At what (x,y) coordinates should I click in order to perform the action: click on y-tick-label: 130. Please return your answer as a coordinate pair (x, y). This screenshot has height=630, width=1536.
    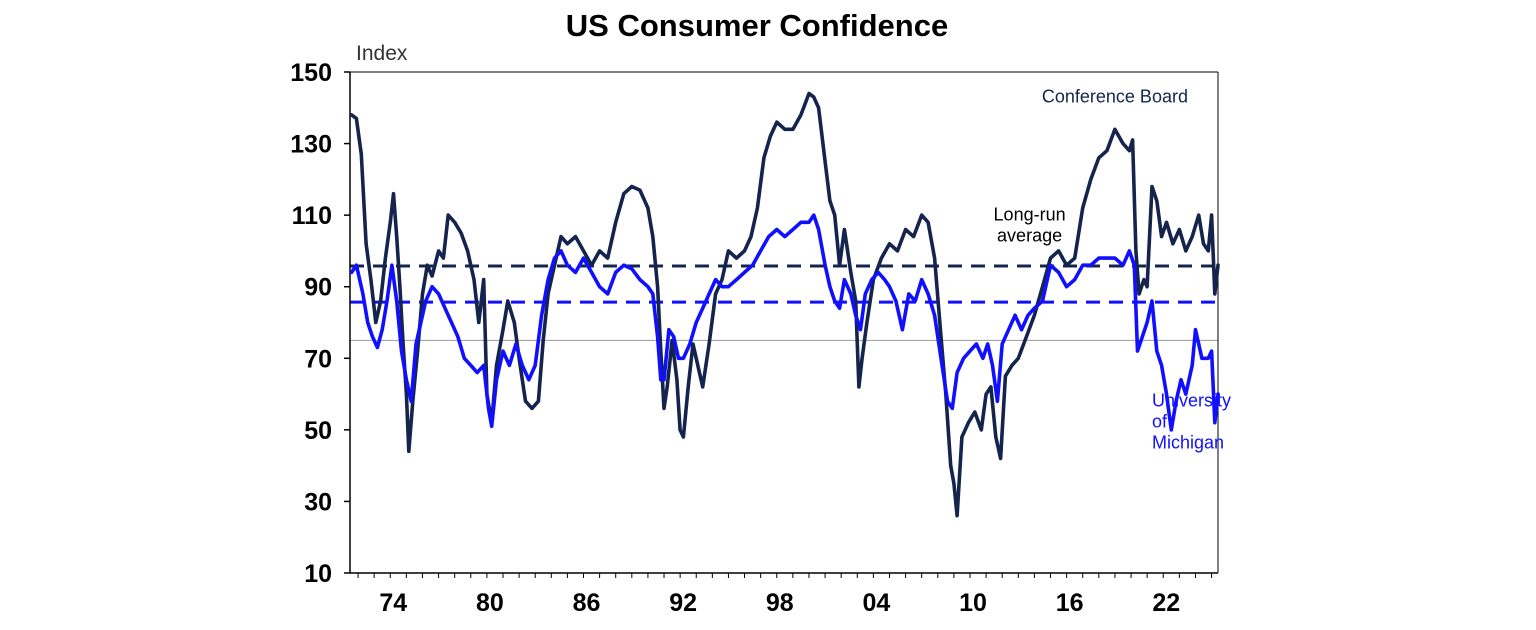
    Looking at the image, I should click on (311, 145).